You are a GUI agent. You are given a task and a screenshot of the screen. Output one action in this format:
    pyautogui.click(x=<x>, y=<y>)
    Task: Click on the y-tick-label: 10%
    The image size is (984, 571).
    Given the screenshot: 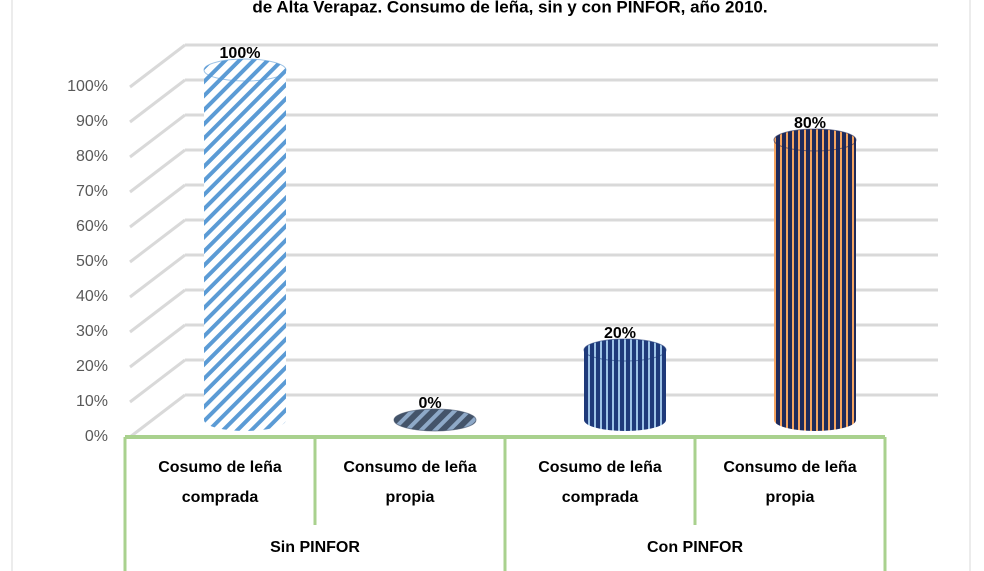 What is the action you would take?
    pyautogui.click(x=92, y=401)
    